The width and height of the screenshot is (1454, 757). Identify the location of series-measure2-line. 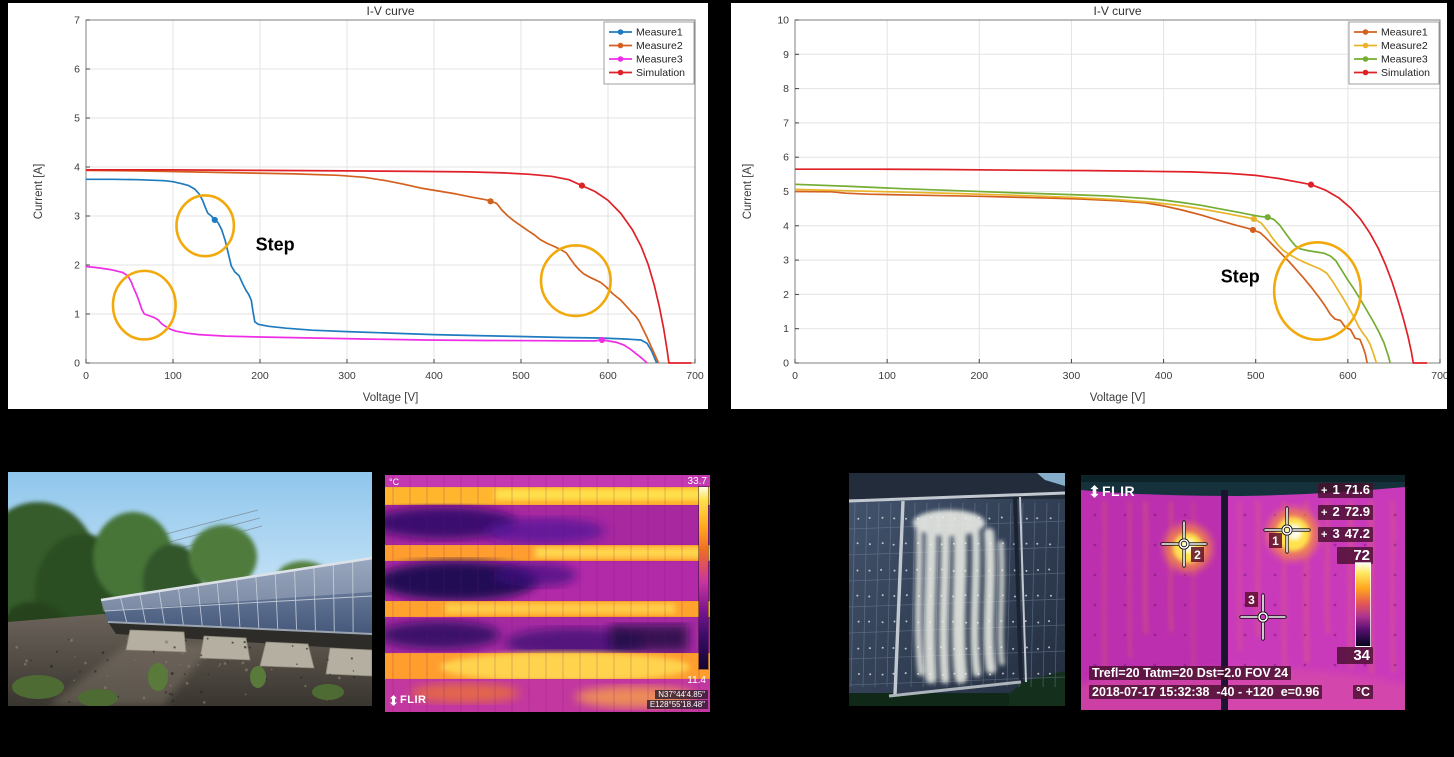
(372, 266).